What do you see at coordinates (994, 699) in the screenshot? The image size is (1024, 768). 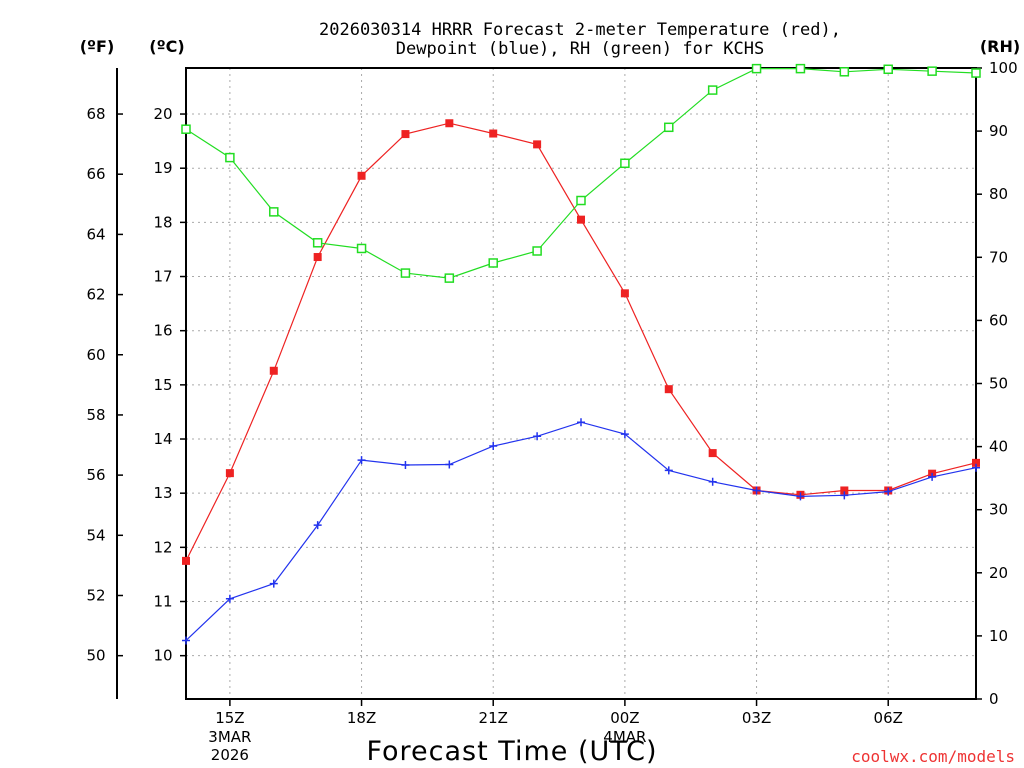 I see `rh-tick-label: 0` at bounding box center [994, 699].